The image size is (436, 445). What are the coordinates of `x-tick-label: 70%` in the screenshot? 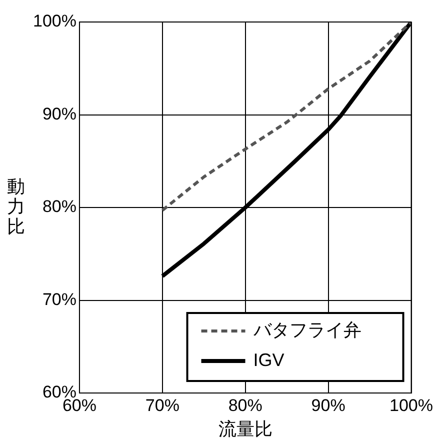 It's located at (162, 405).